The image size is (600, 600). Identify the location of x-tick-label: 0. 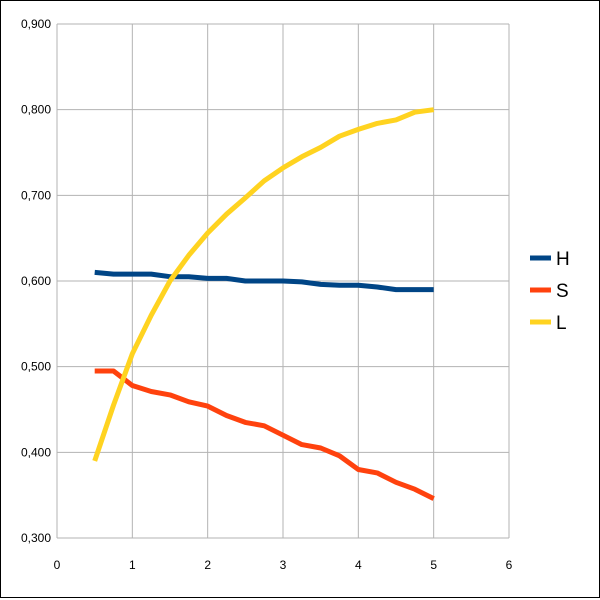
(57, 565).